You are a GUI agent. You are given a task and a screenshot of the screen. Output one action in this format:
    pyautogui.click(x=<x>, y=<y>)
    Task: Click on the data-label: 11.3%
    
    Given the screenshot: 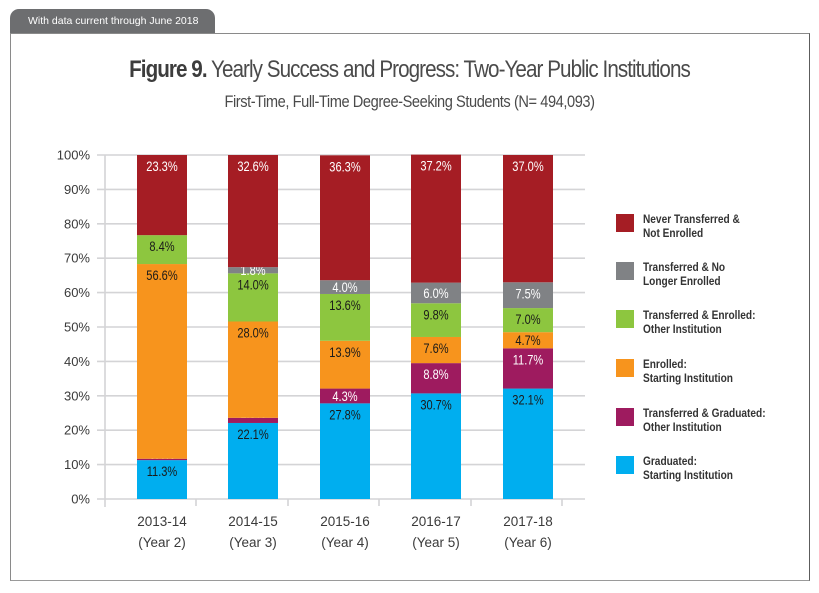 What is the action you would take?
    pyautogui.click(x=162, y=471)
    